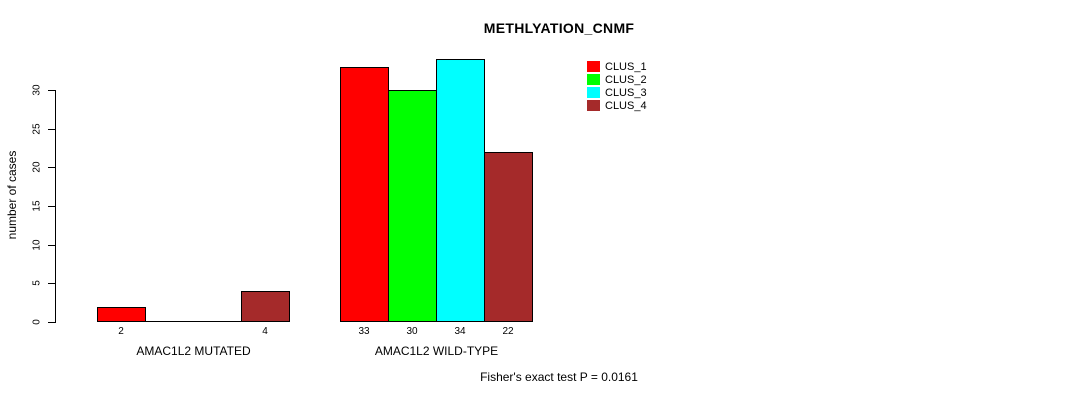 The height and width of the screenshot is (400, 1090). Describe the element at coordinates (626, 66) in the screenshot. I see `legend-label: CLUS_1` at that location.